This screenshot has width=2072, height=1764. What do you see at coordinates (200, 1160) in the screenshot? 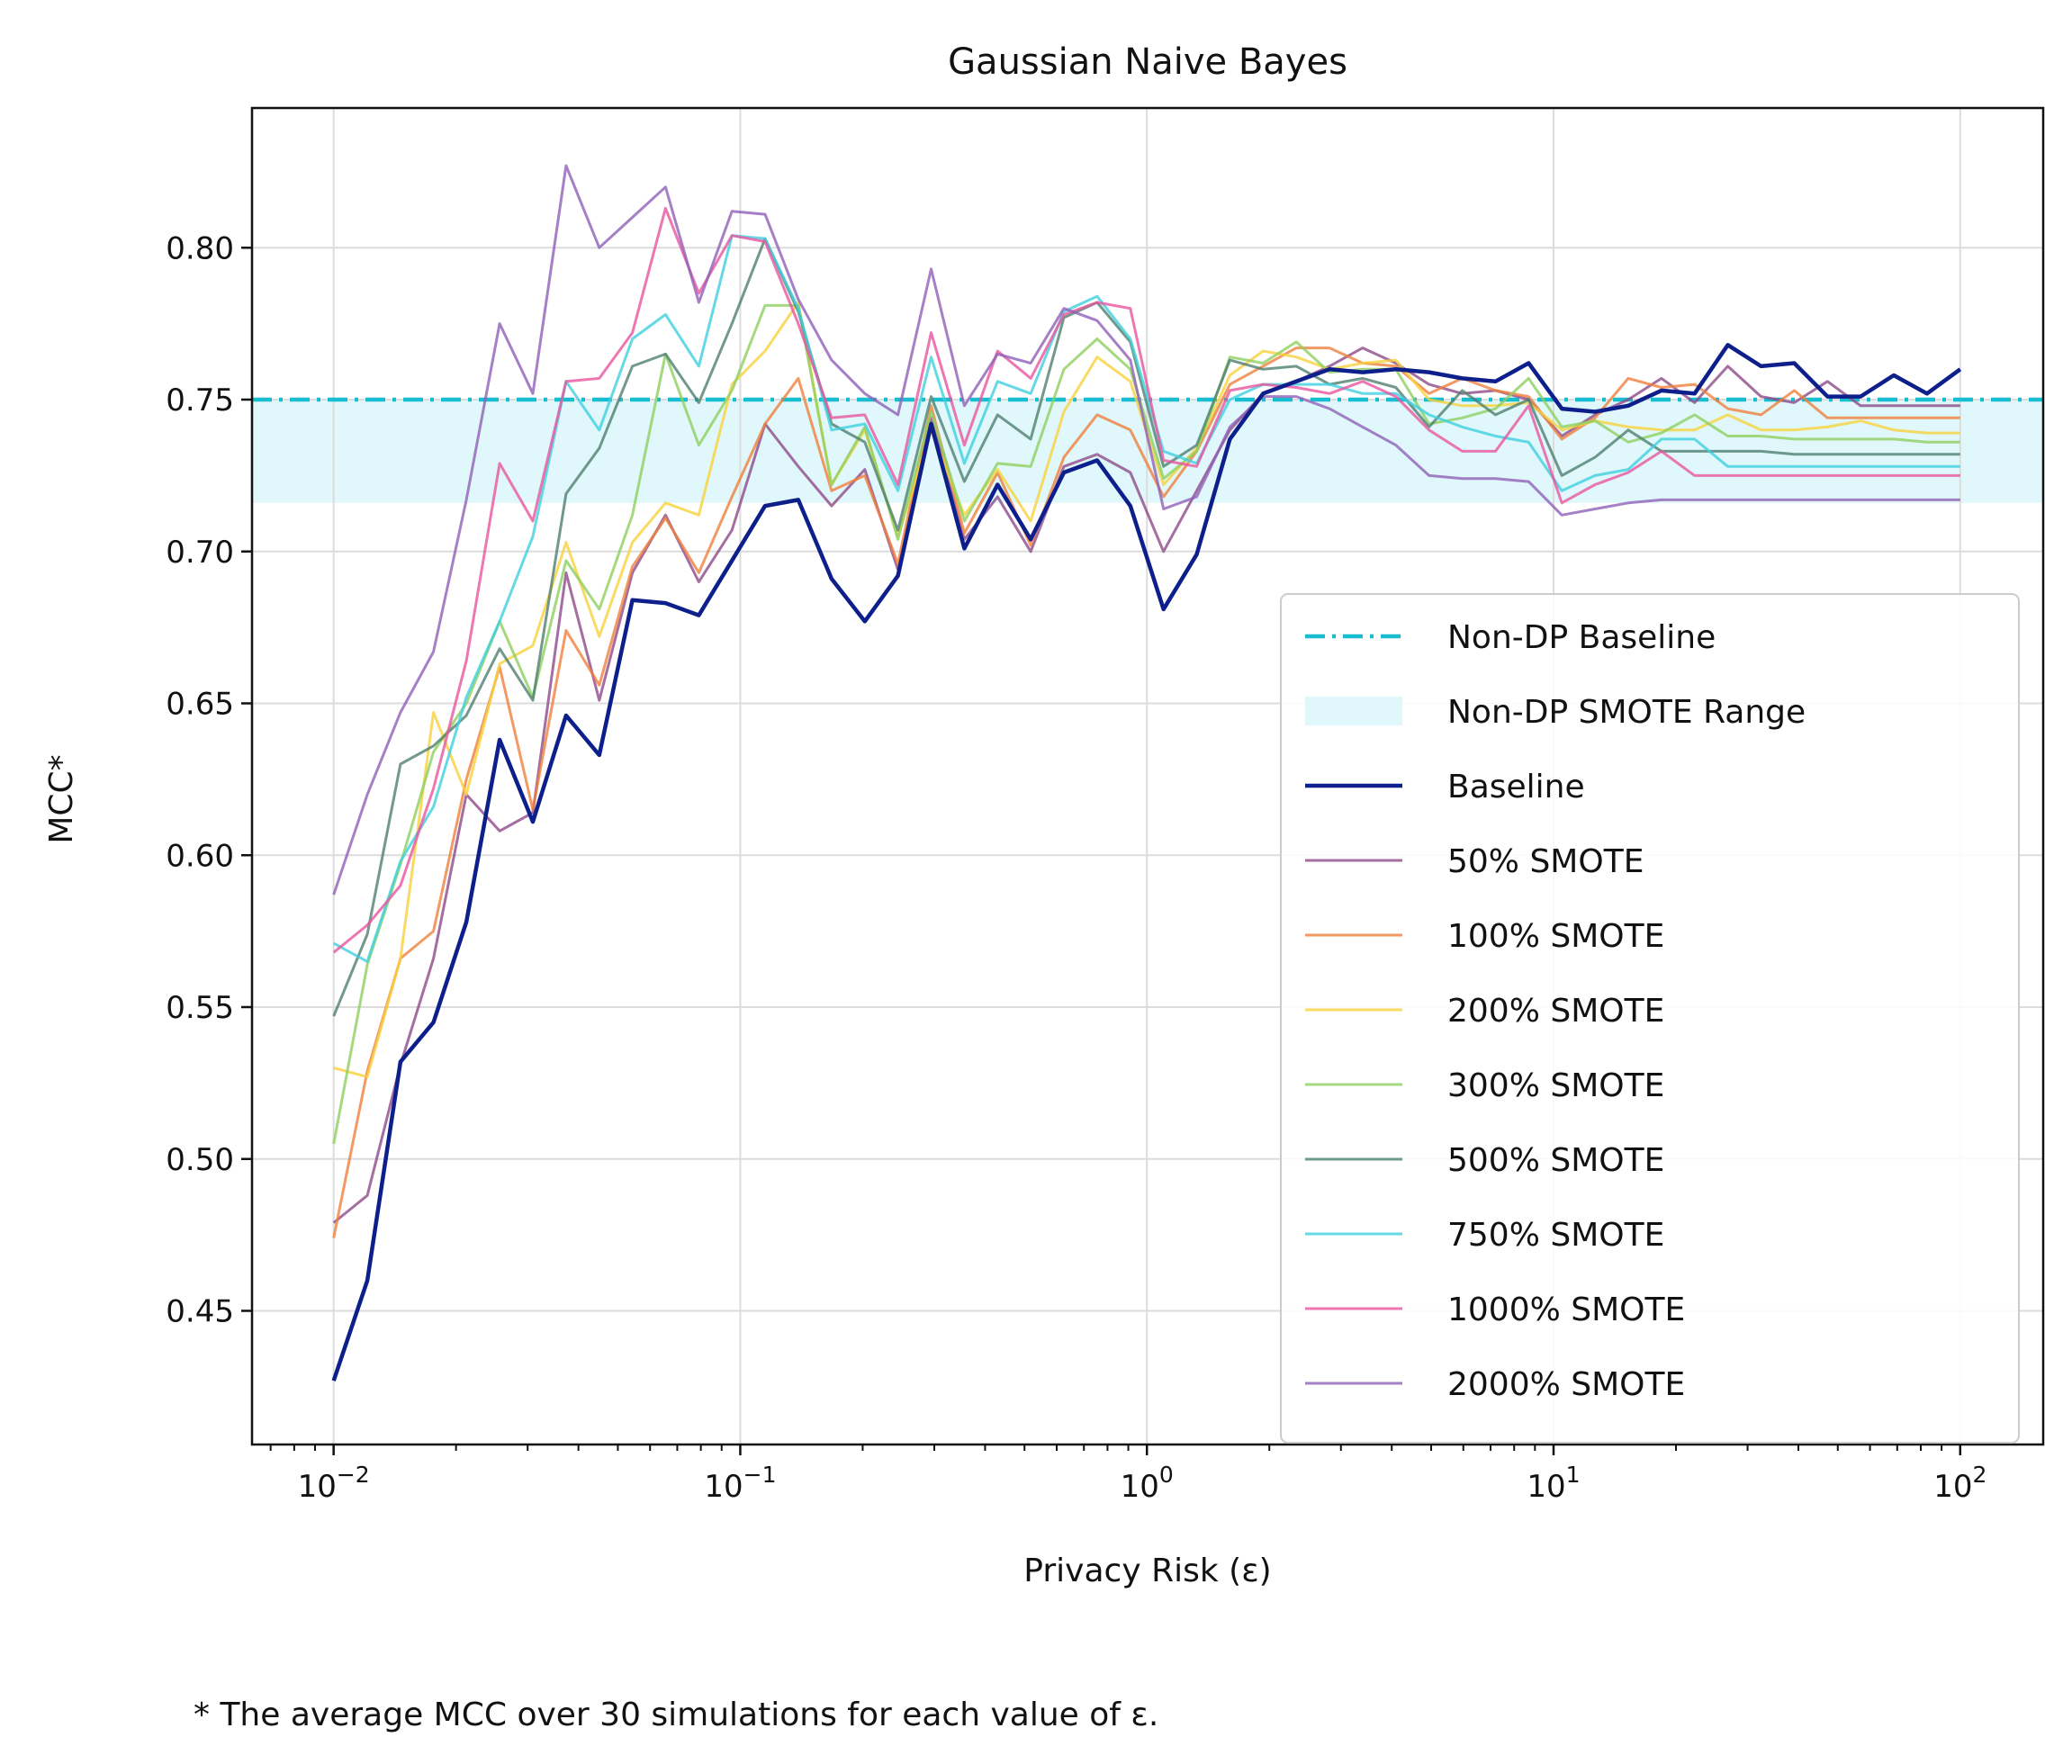
I see `y-tick-label: 0.50` at bounding box center [200, 1160].